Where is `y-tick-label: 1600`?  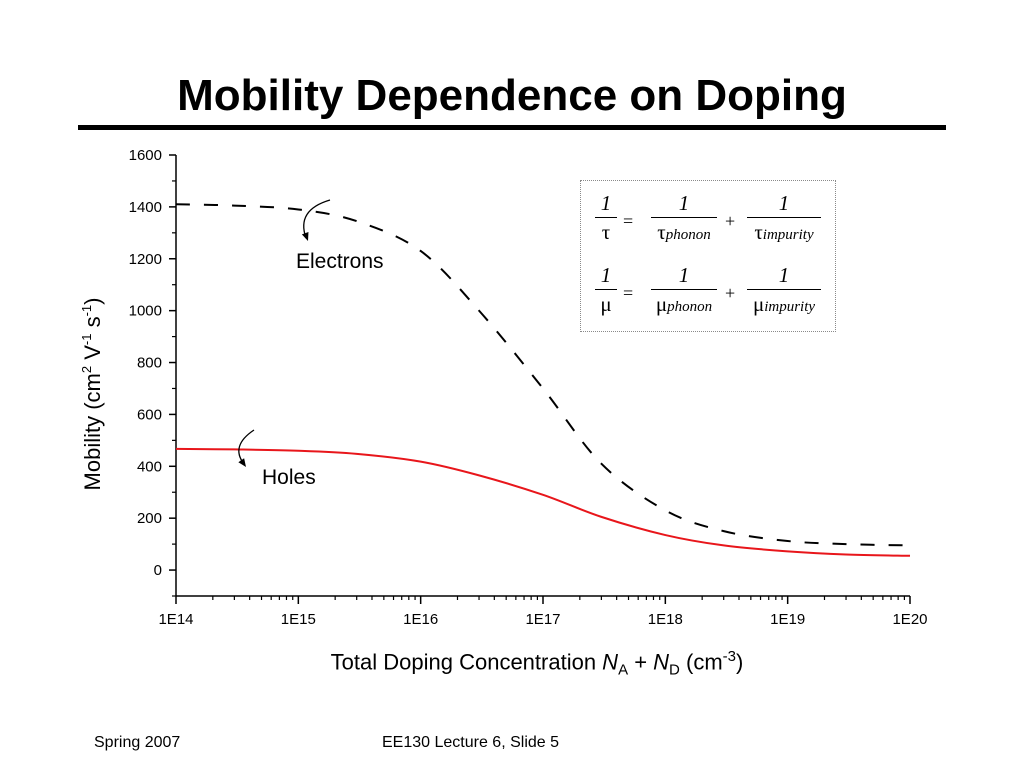
y-tick-label: 1600 is located at coordinates (145, 155).